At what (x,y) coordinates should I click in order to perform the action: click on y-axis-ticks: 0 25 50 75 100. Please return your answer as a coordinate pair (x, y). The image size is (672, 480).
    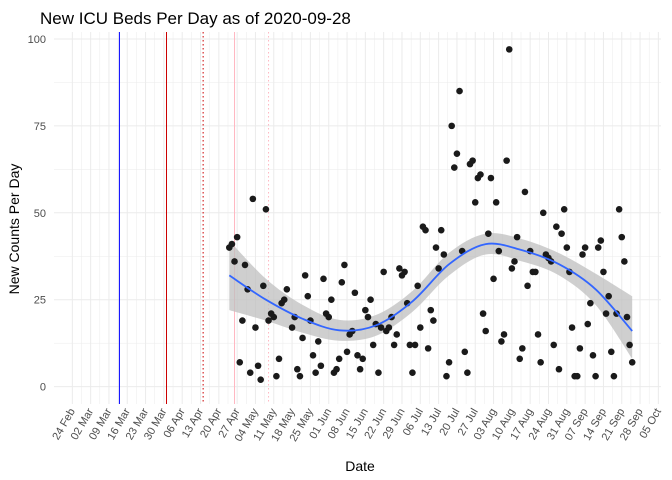
    Looking at the image, I should click on (37, 214).